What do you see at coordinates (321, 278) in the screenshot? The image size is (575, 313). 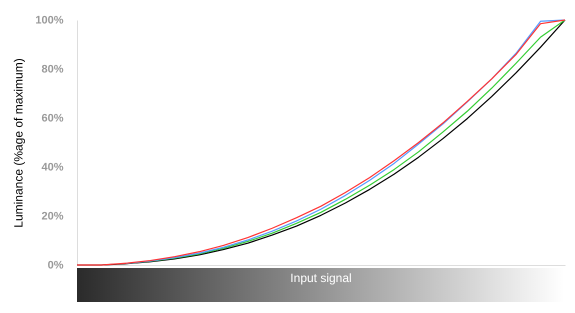 I see `x-axis-title: Input signal` at bounding box center [321, 278].